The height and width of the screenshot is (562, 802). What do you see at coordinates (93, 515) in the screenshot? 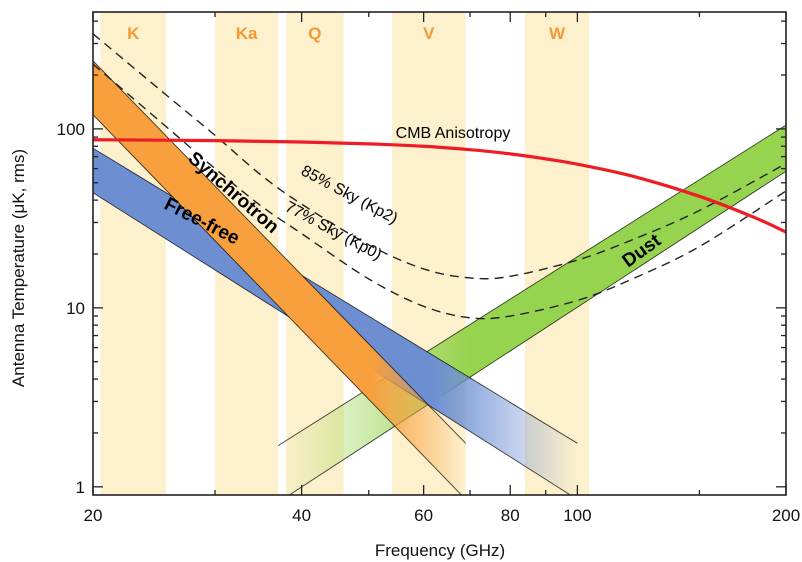
I see `x-tick-label: 20` at bounding box center [93, 515].